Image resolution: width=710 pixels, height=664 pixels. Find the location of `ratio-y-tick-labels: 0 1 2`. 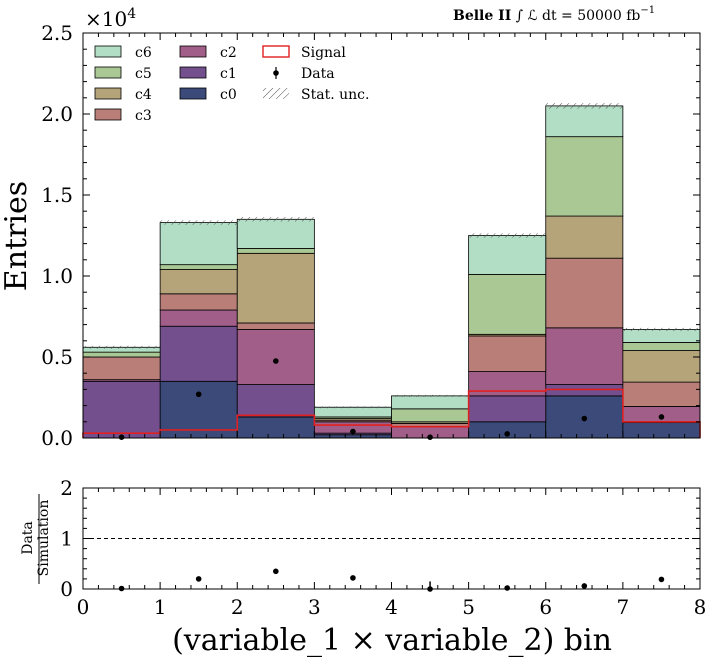

ratio-y-tick-labels: 0 1 2 is located at coordinates (66, 538).